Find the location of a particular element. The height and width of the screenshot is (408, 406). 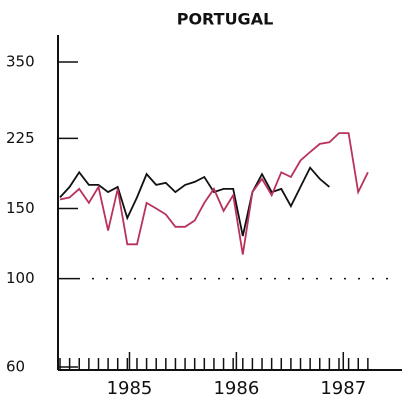

x-tick-label: 1986 is located at coordinates (236, 388).